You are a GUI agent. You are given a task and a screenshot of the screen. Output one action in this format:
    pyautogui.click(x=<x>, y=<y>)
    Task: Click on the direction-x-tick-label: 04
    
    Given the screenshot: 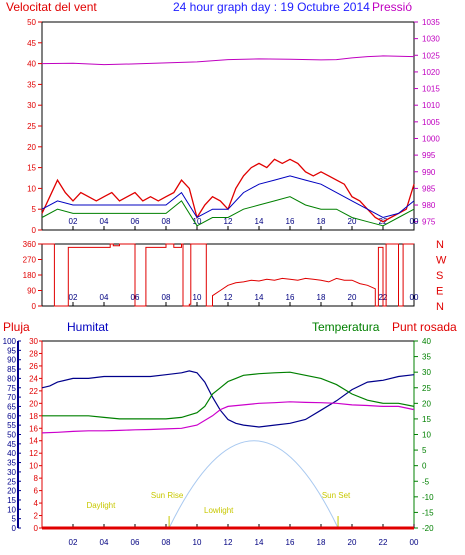 What is the action you would take?
    pyautogui.click(x=104, y=297)
    